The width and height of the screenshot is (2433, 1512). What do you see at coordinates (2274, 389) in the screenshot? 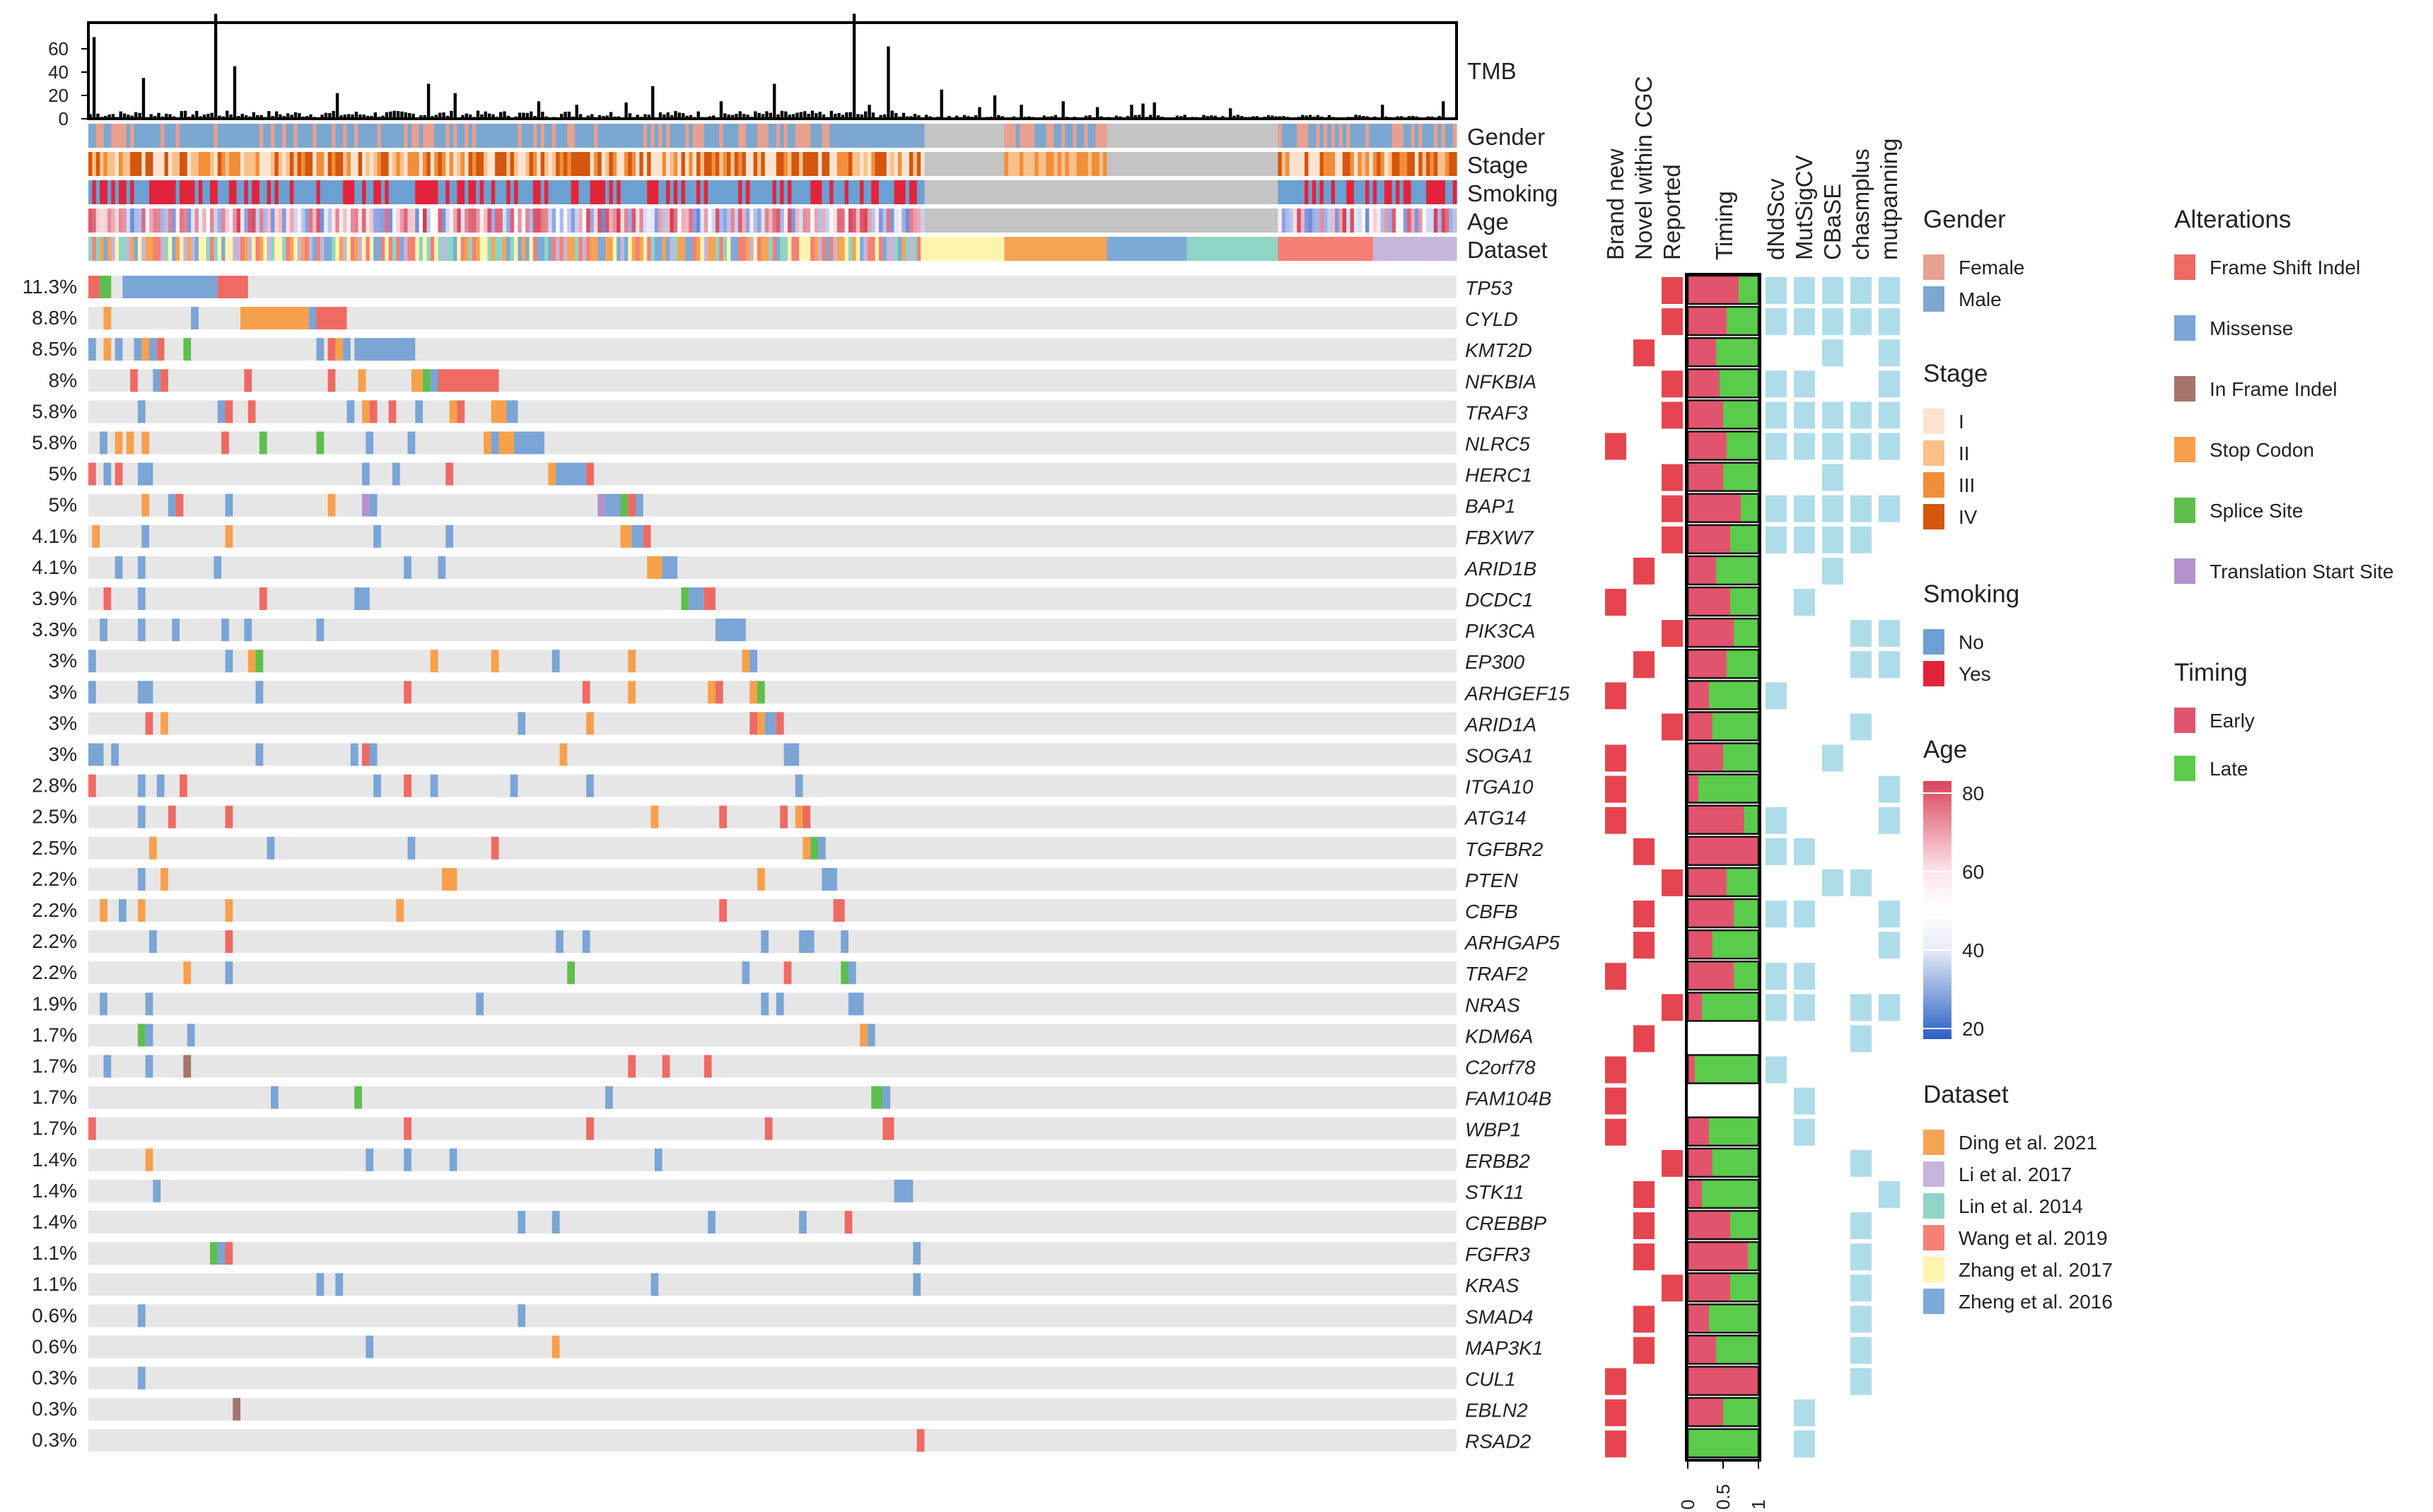
I see `legend-label: In Frame Indel` at bounding box center [2274, 389].